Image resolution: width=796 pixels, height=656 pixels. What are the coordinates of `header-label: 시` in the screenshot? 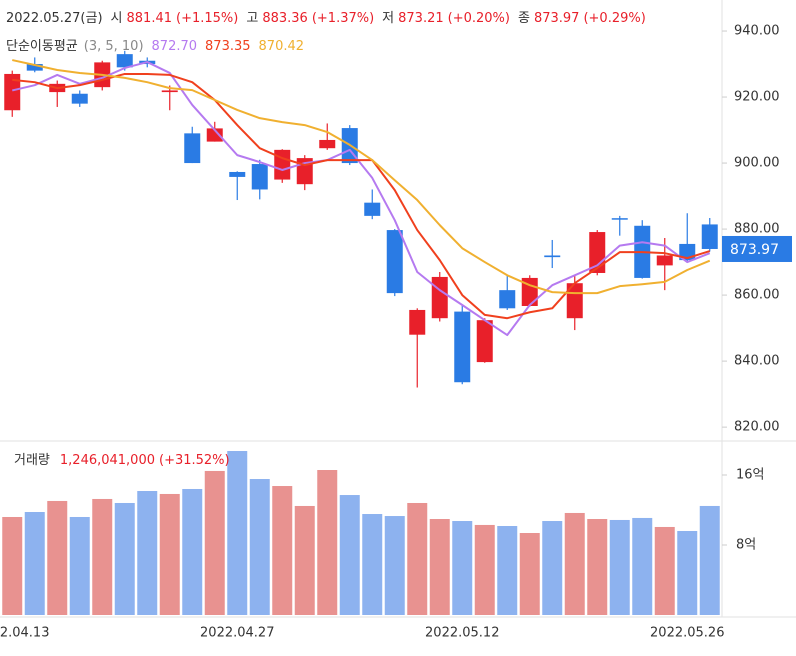 It's located at (117, 18).